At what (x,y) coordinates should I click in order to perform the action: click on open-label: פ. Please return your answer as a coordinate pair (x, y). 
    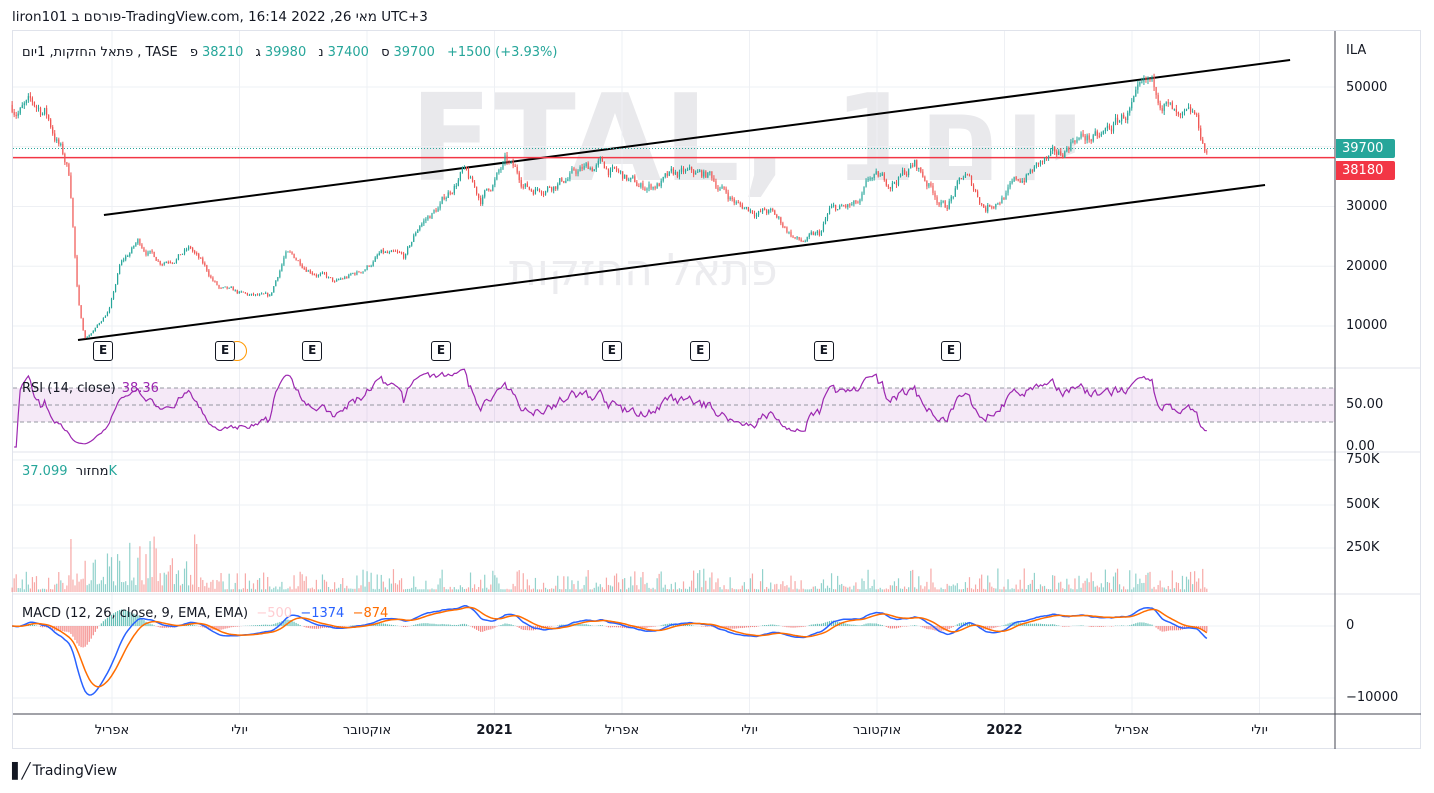
    Looking at the image, I should click on (193, 52).